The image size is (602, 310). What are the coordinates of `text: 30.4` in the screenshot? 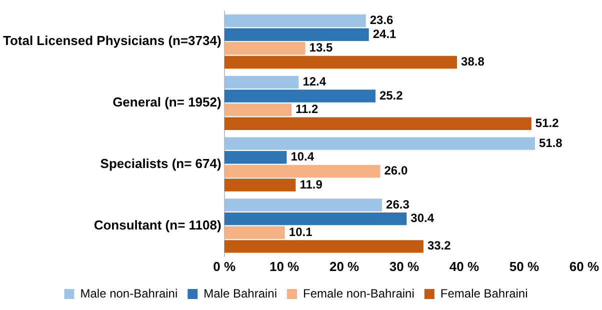 It's located at (422, 218).